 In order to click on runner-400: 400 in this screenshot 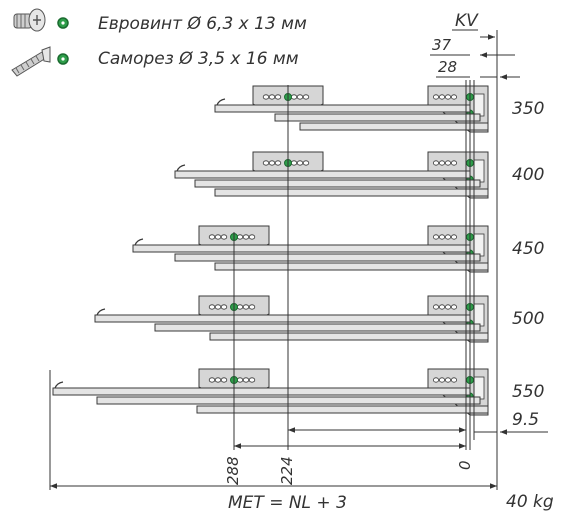, I will do `click(359, 175)`.